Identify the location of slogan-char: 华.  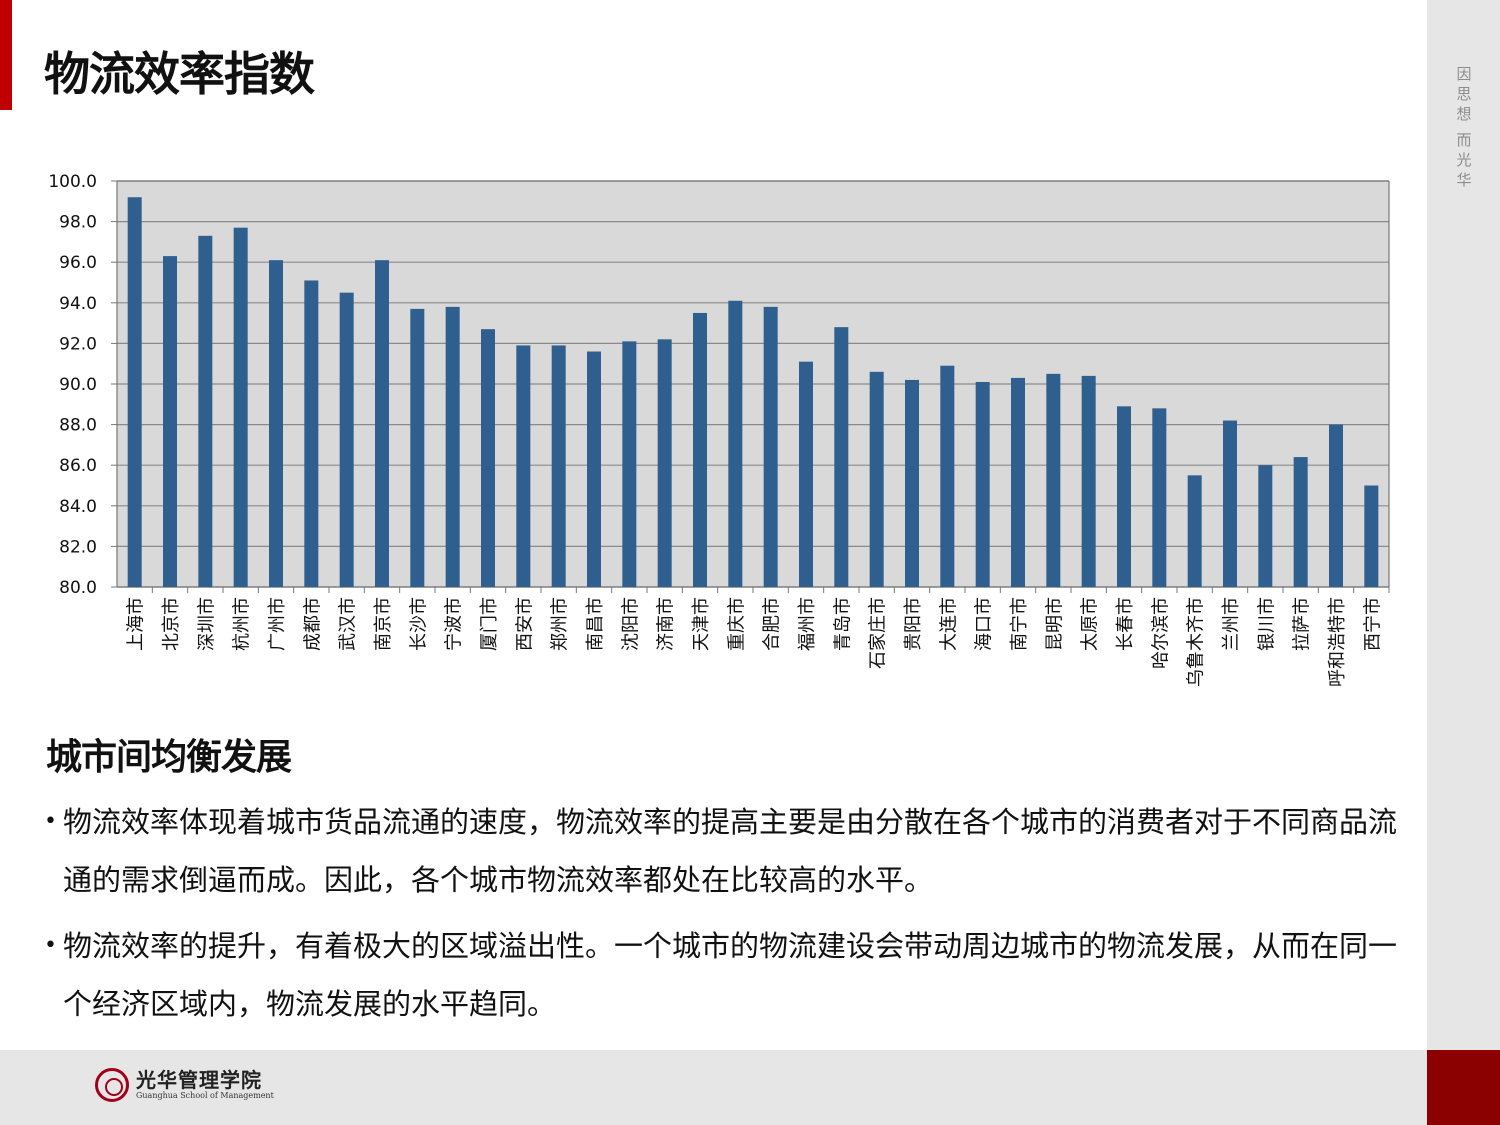
(1464, 180).